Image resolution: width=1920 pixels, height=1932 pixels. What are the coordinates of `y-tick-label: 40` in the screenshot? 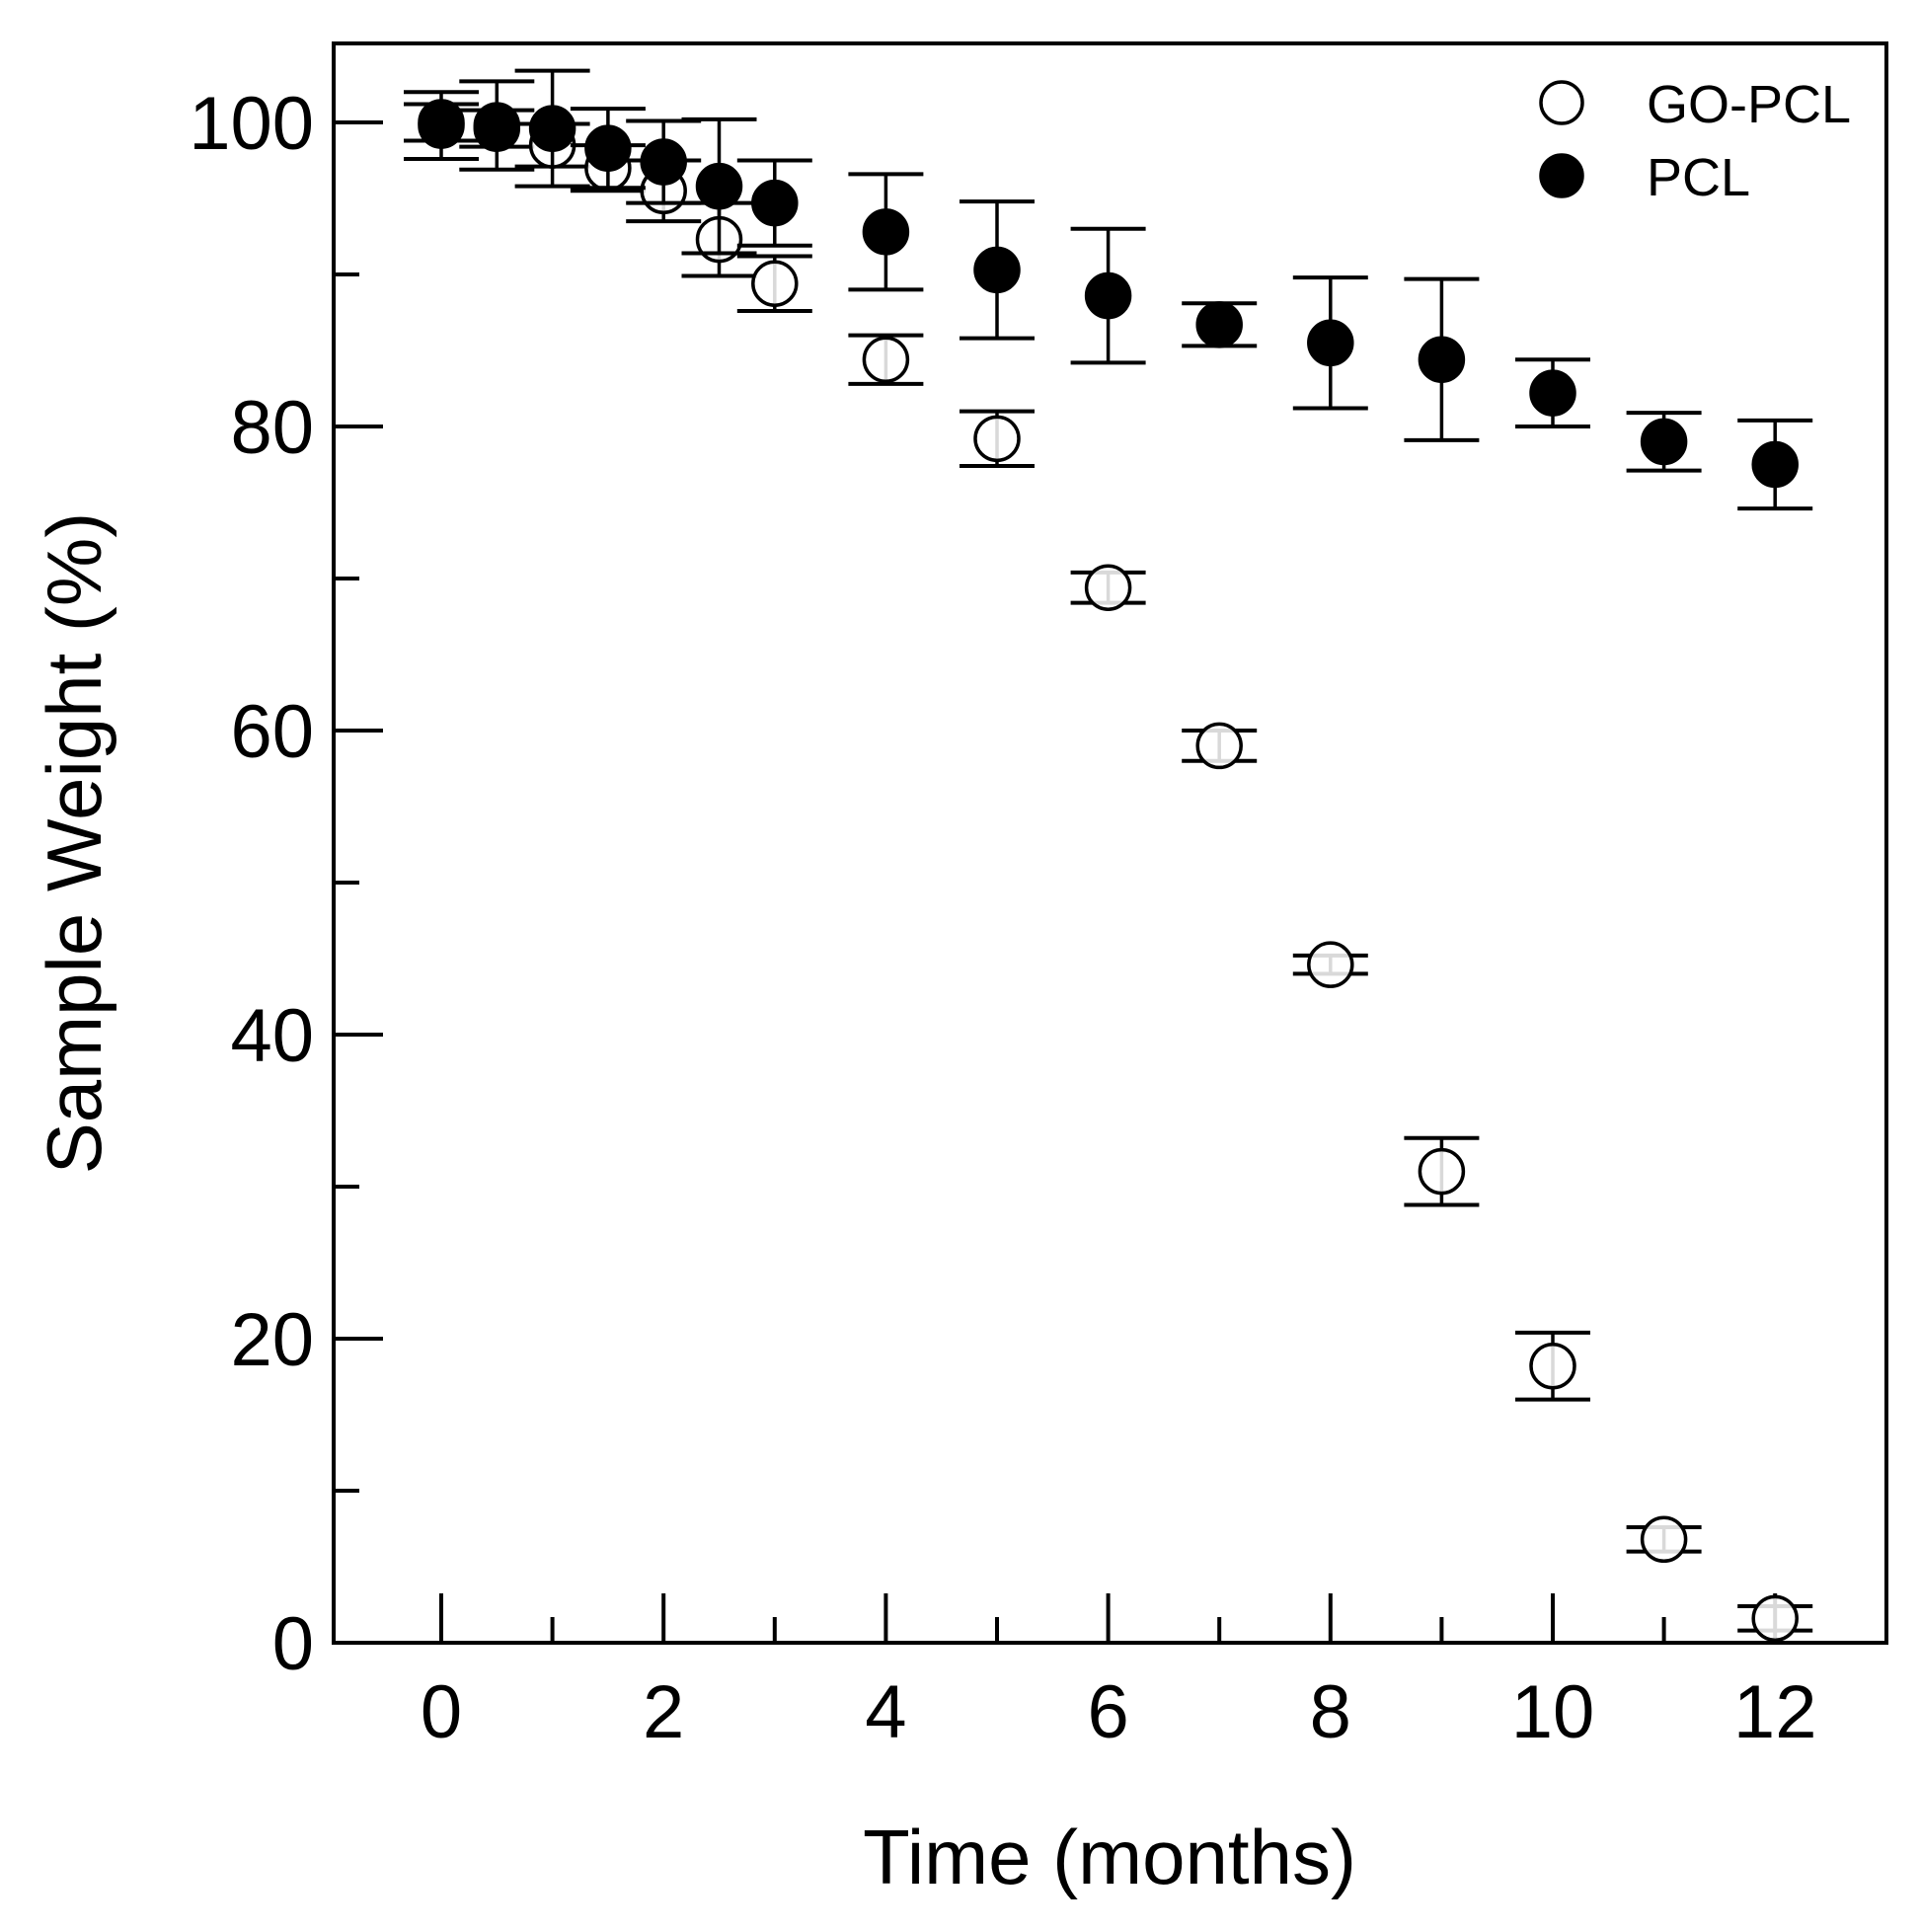 It's located at (272, 1036).